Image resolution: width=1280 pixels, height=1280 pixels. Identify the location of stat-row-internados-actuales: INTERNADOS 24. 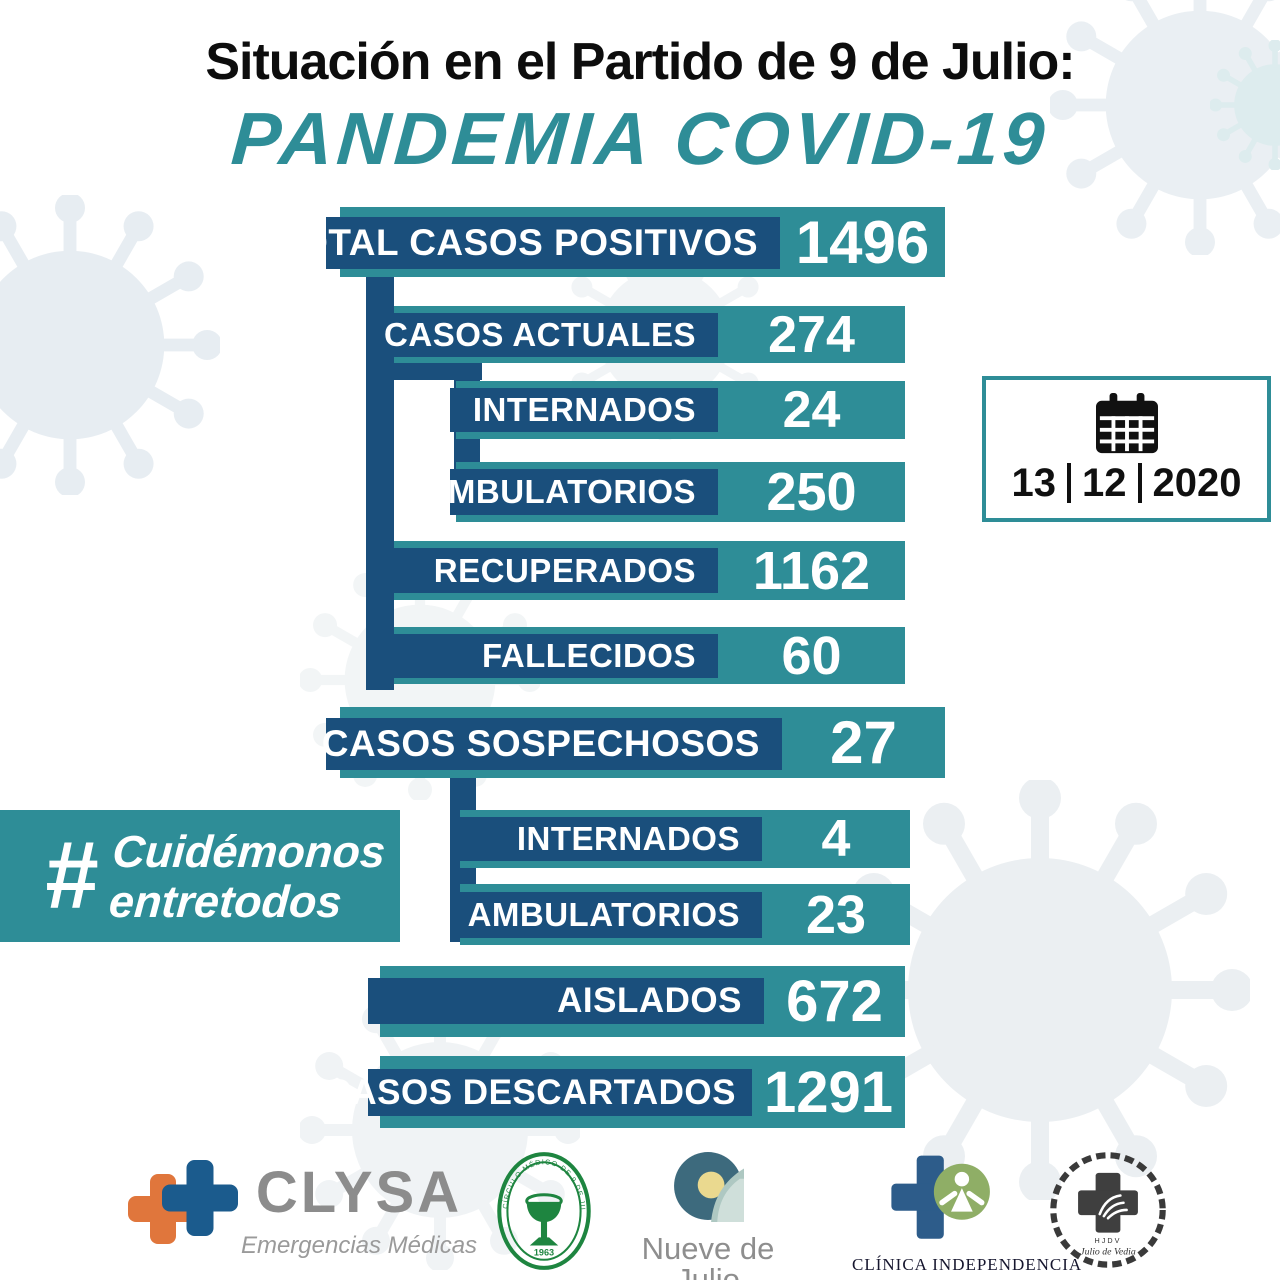
(677, 410).